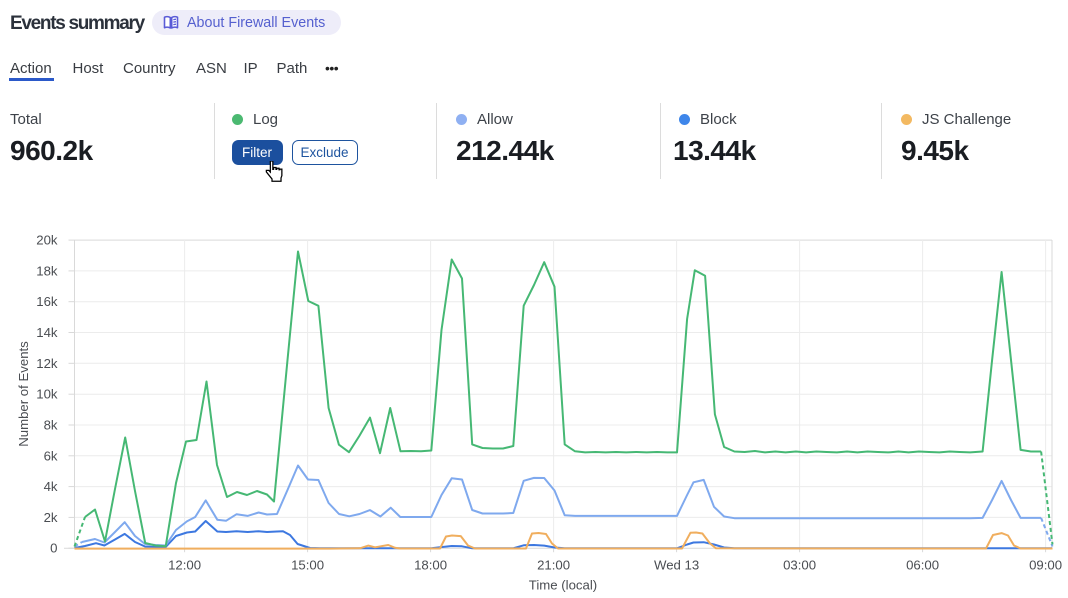  I want to click on svg-text: 21:00, so click(553, 565).